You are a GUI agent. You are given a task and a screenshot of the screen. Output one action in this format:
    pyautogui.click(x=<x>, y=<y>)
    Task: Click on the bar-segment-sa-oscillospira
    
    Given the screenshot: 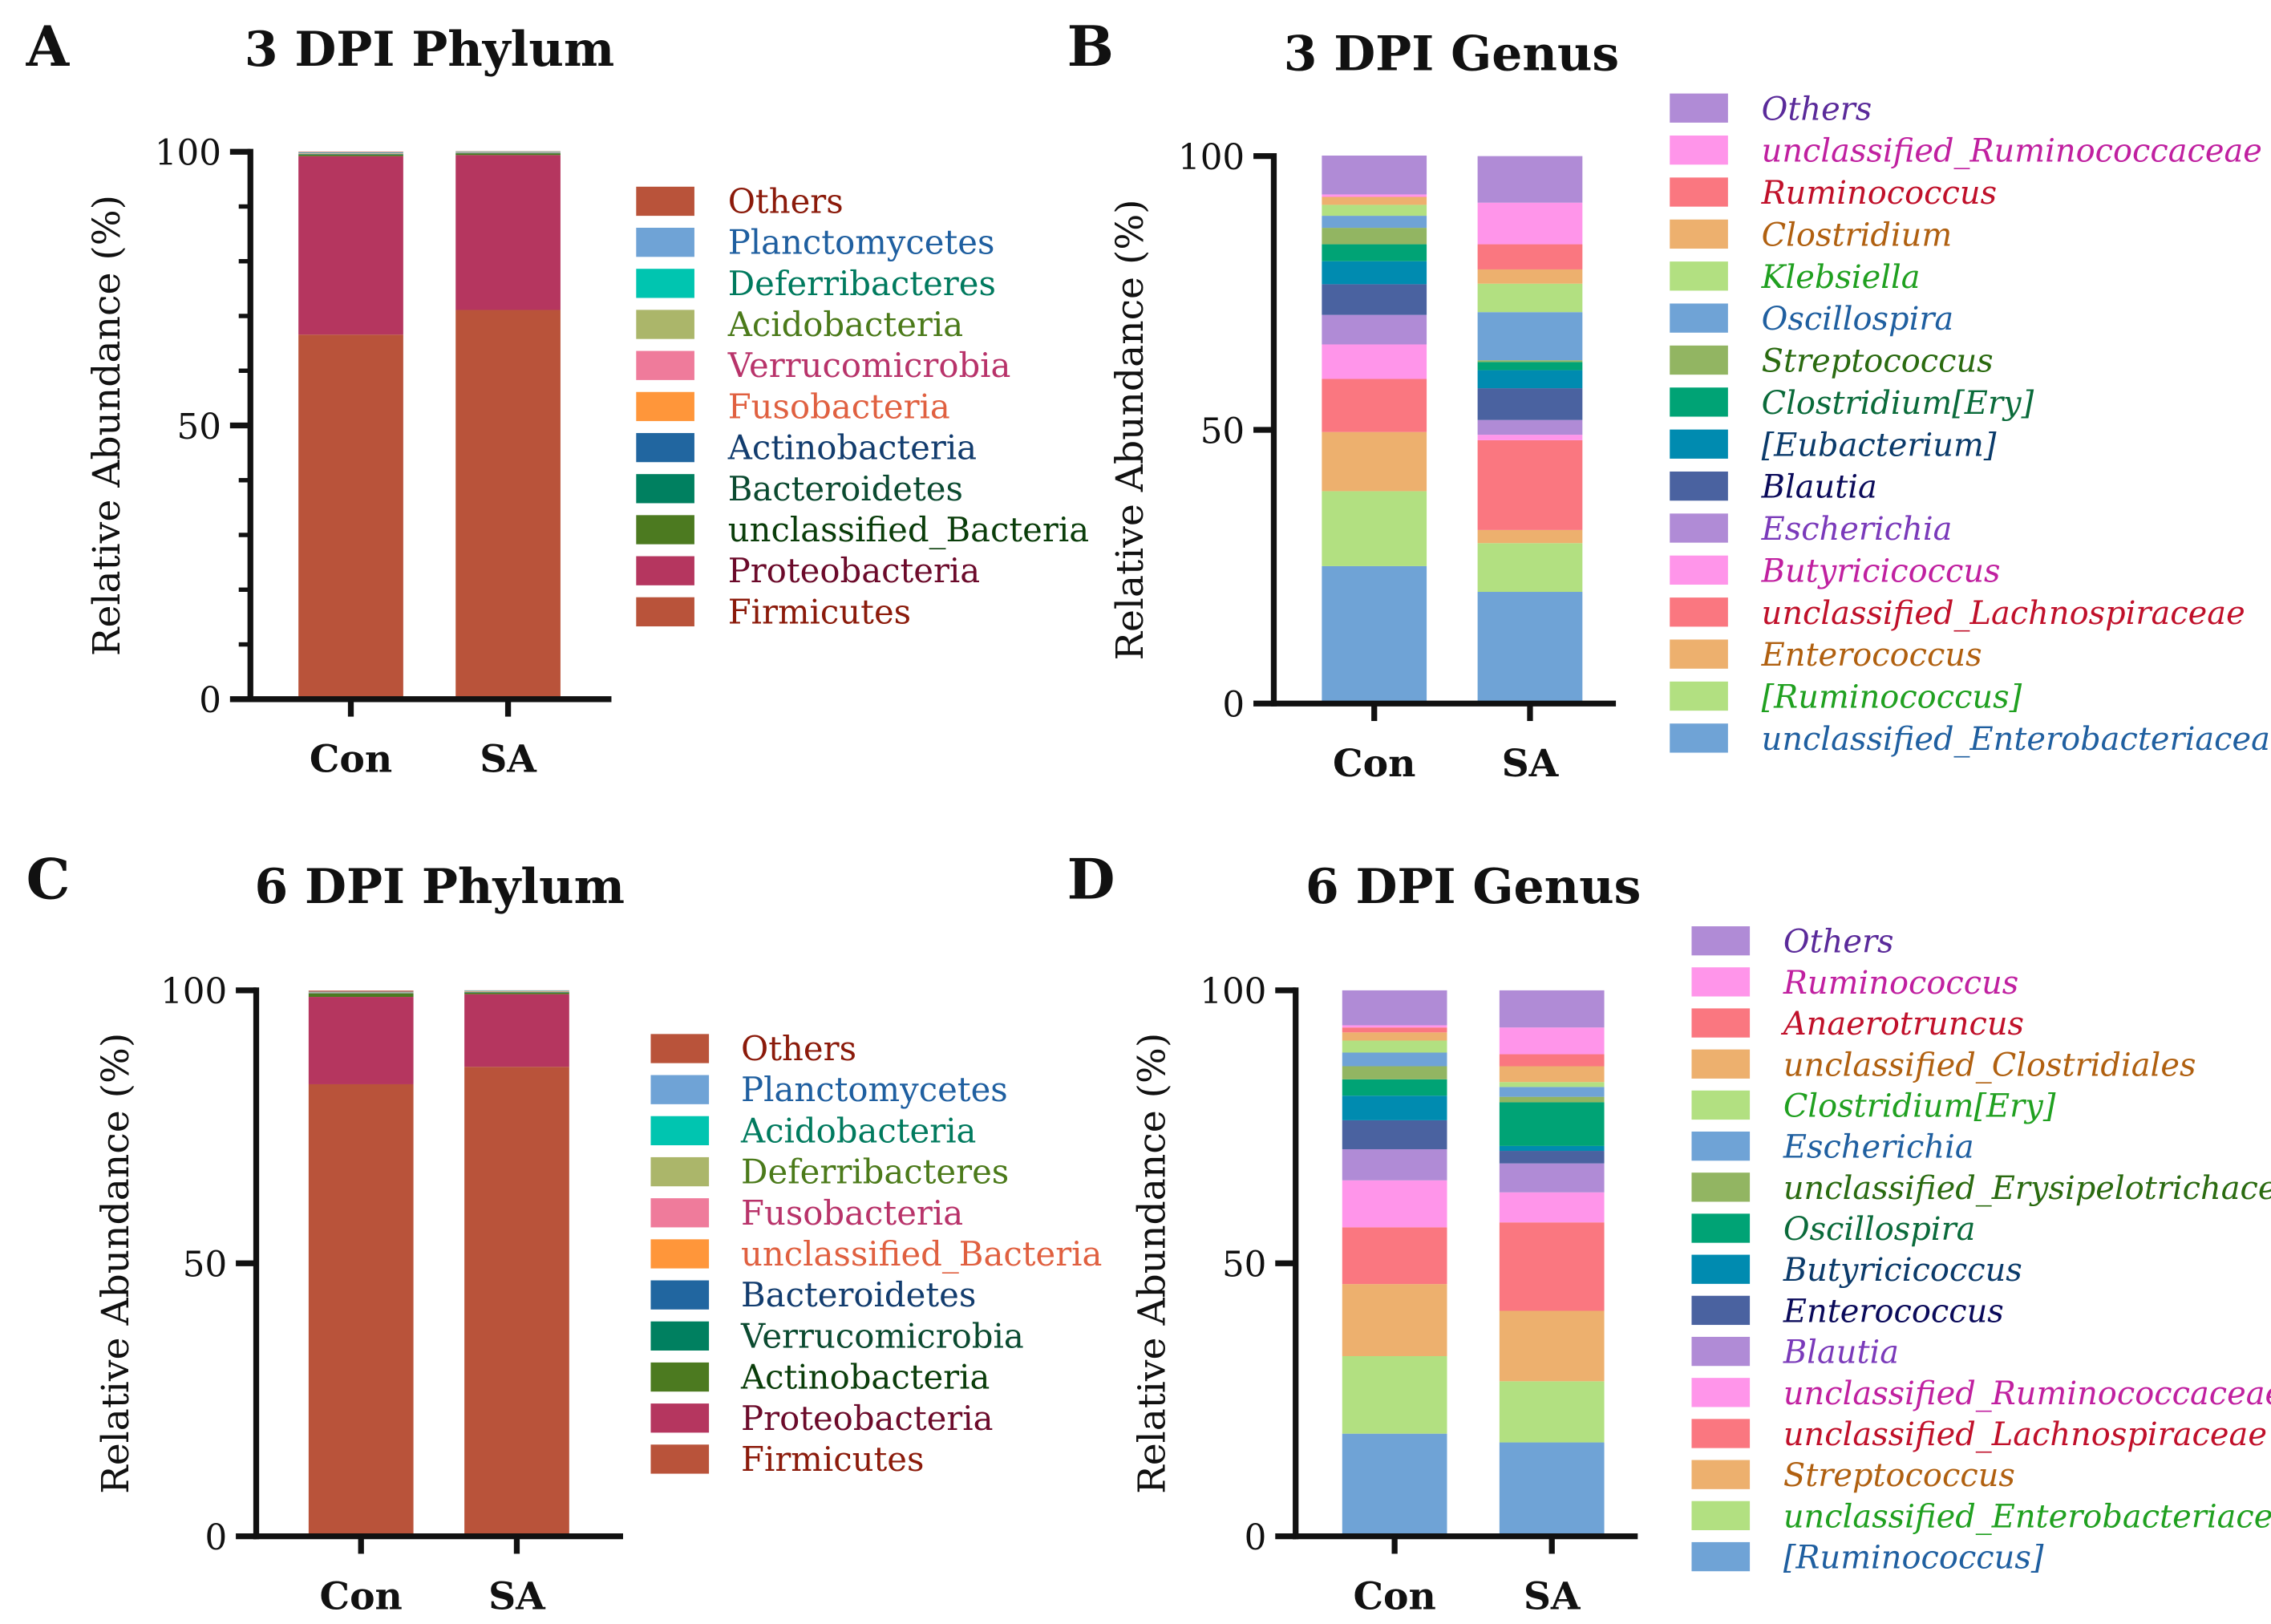 What is the action you would take?
    pyautogui.click(x=1552, y=1124)
    